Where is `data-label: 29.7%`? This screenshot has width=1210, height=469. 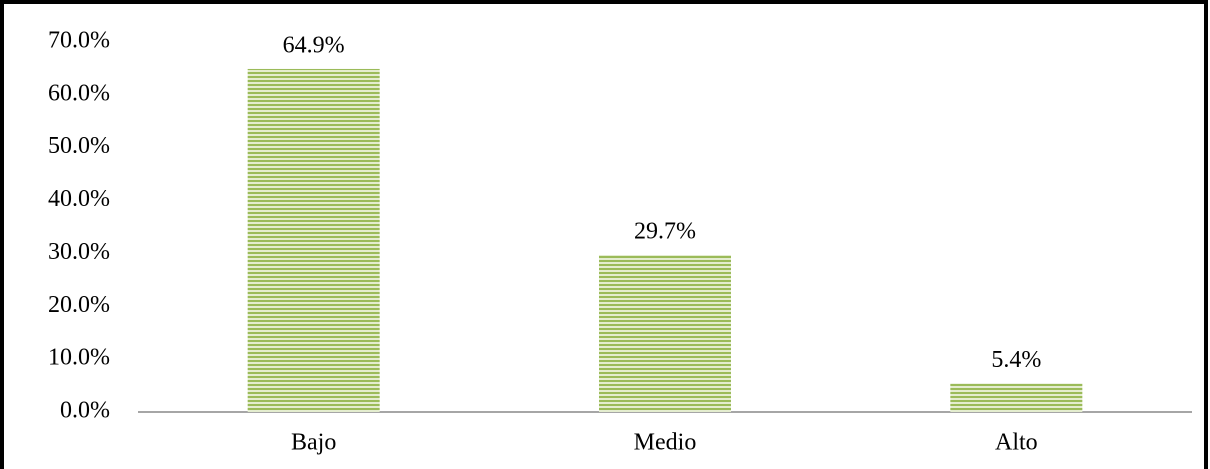 data-label: 29.7% is located at coordinates (665, 232).